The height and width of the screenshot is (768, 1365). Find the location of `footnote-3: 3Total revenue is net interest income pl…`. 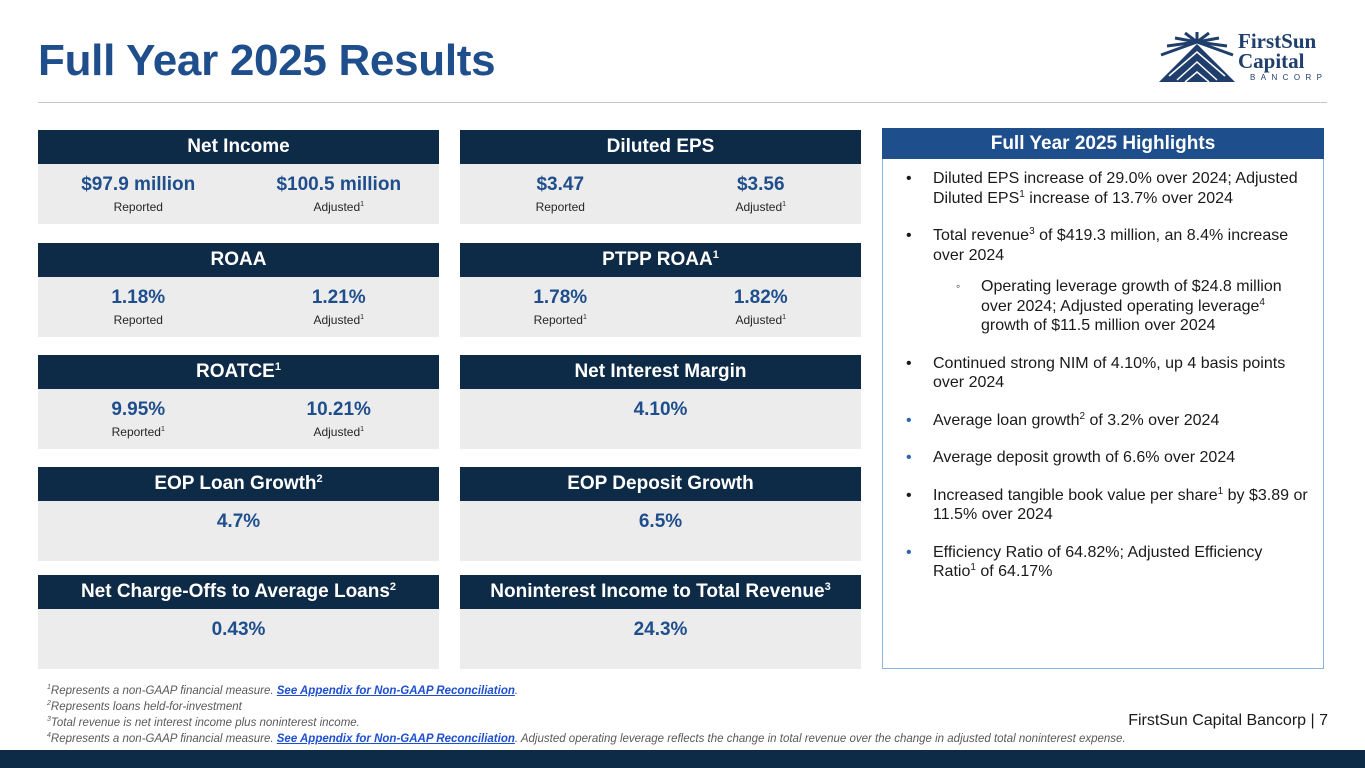

footnote-3: 3Total revenue is net interest income pl… is located at coordinates (203, 722).